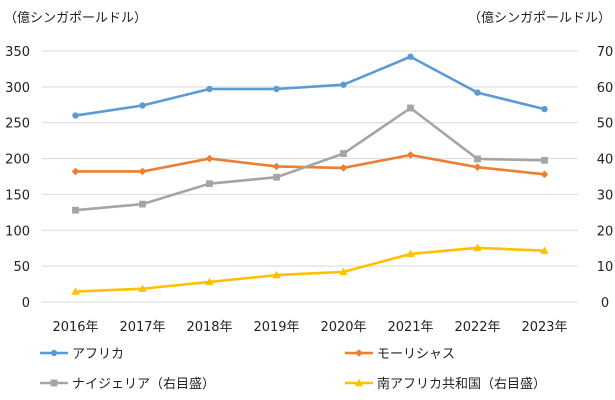  I want to click on right-tick-label: 70, so click(605, 52).